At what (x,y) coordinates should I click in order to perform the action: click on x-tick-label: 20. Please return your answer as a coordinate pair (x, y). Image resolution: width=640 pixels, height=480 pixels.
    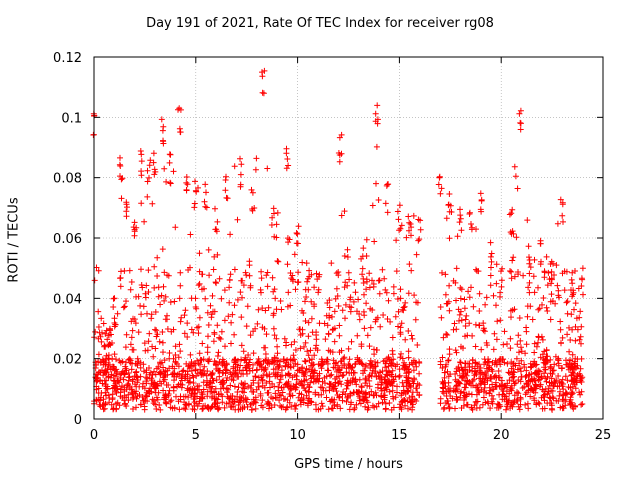
    Looking at the image, I should click on (501, 435).